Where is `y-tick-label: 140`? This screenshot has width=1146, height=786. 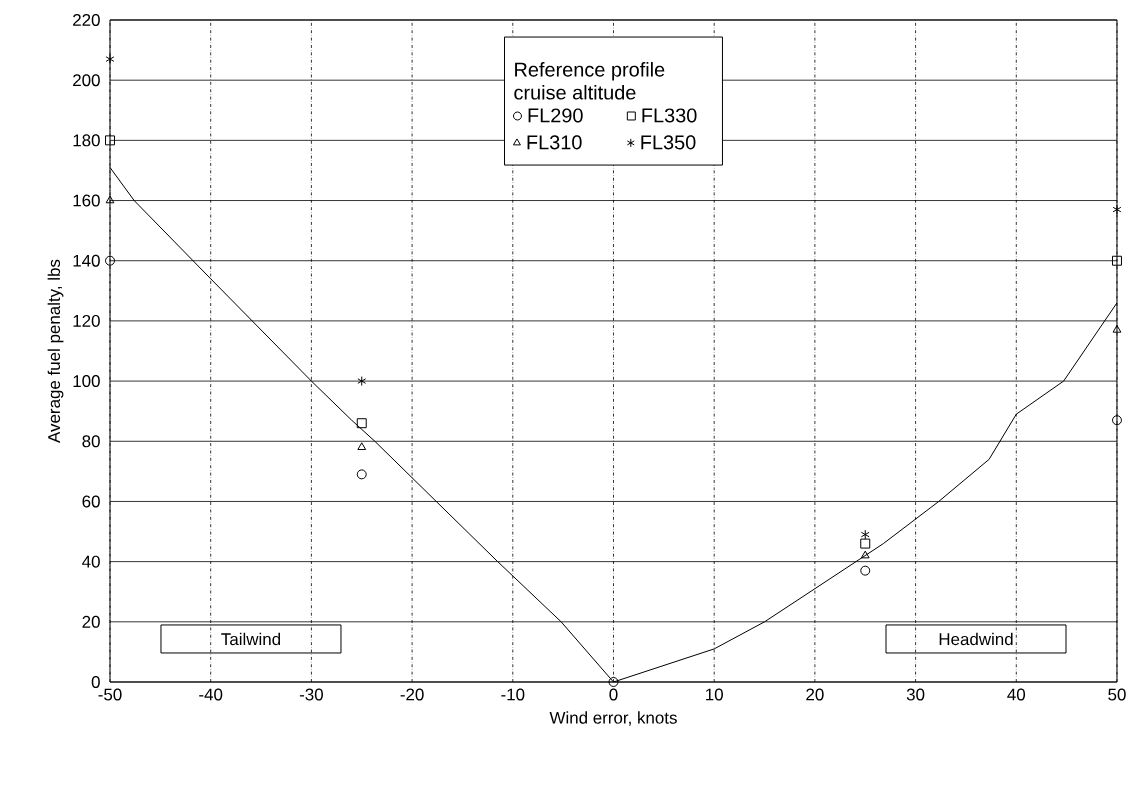 y-tick-label: 140 is located at coordinates (86, 260).